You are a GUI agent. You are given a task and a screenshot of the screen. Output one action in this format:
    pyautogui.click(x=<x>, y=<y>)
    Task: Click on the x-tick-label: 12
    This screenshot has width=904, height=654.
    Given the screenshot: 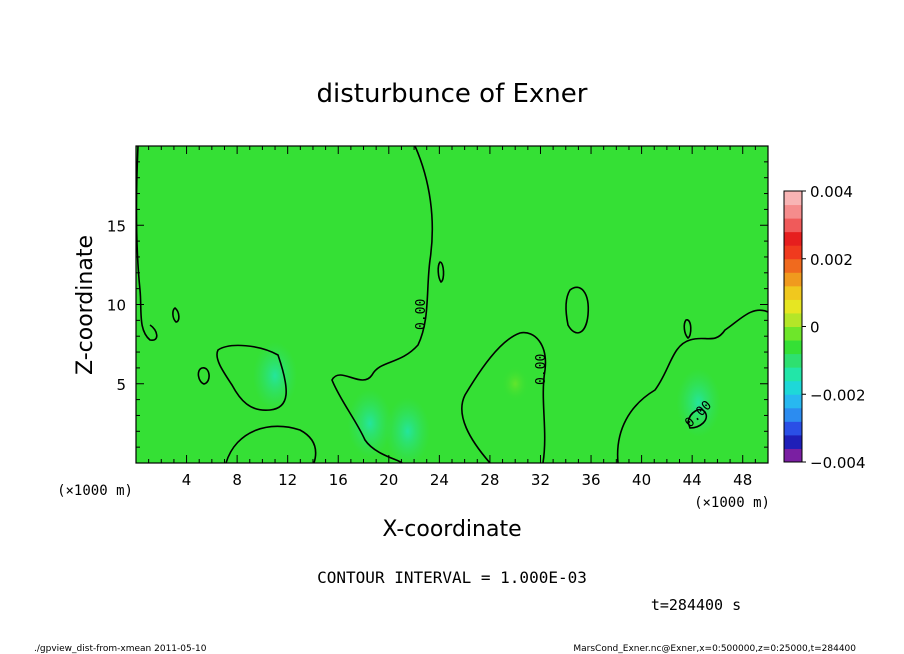 What is the action you would take?
    pyautogui.click(x=287, y=480)
    